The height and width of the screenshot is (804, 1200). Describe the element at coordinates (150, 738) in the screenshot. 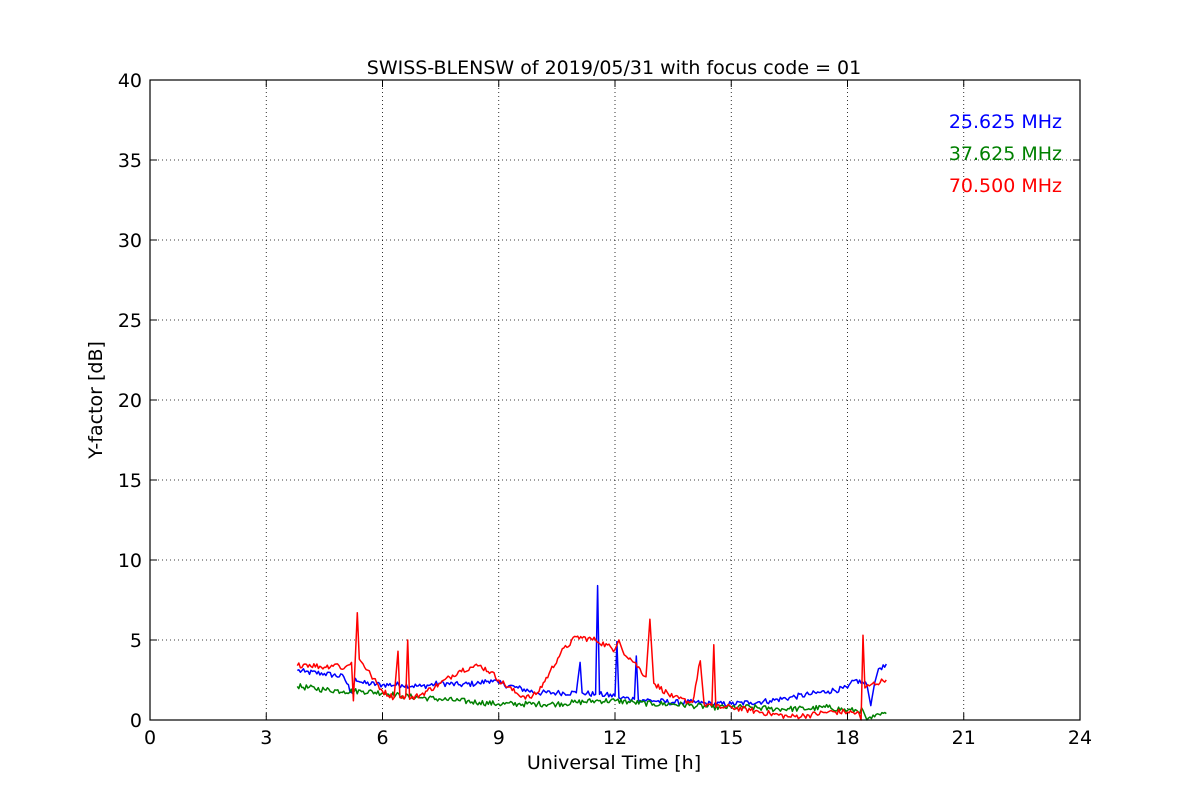

I see `x-tick-label: 0` at that location.